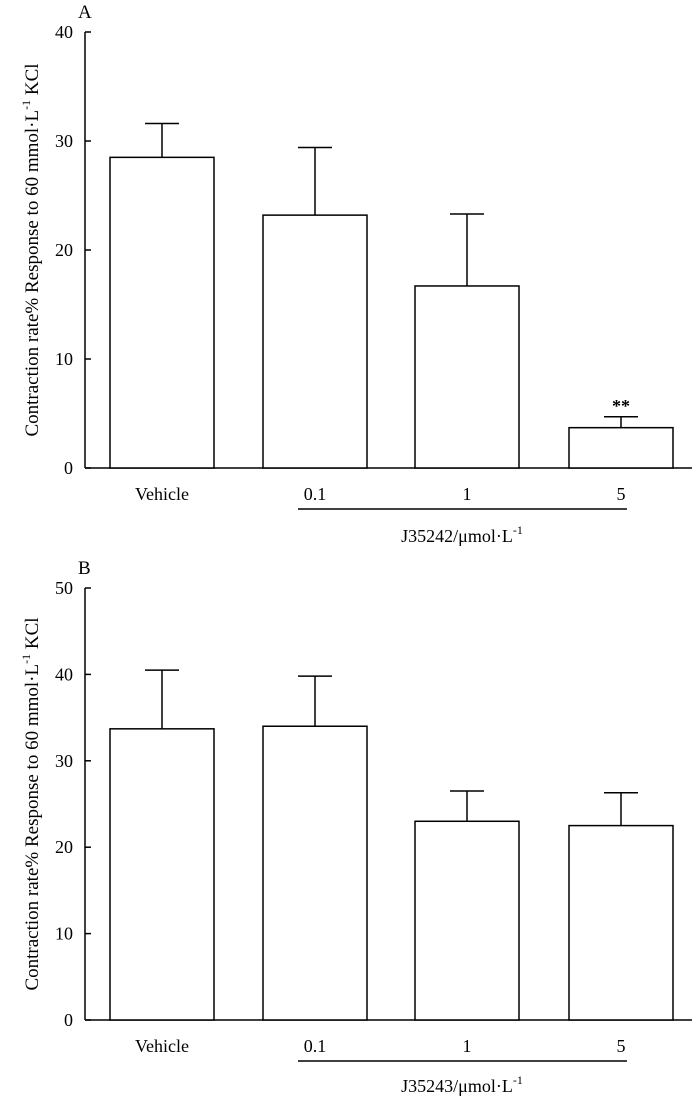 The height and width of the screenshot is (1100, 700). I want to click on panel-label: B, so click(84, 568).